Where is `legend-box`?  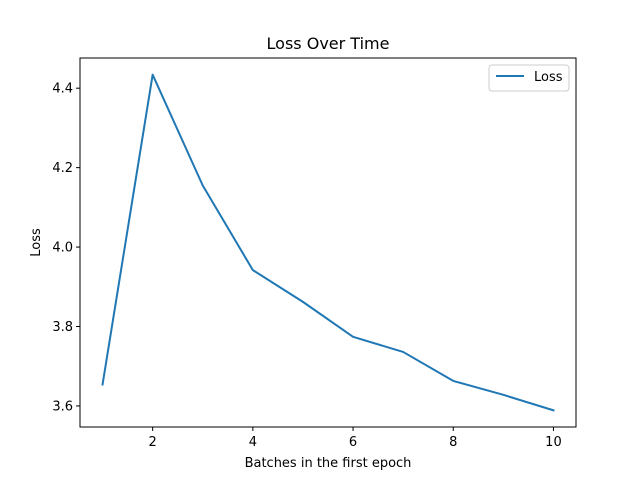
legend-box is located at coordinates (529, 78).